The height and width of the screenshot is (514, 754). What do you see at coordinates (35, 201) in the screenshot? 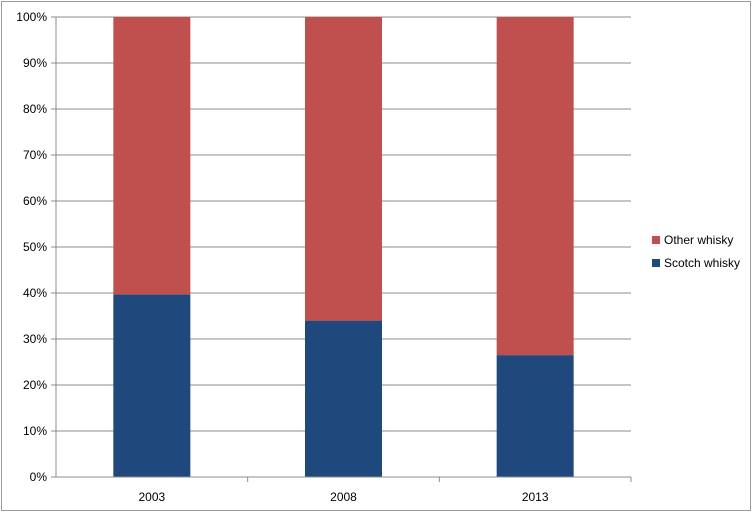
I see `y-tick-label: 60%` at bounding box center [35, 201].